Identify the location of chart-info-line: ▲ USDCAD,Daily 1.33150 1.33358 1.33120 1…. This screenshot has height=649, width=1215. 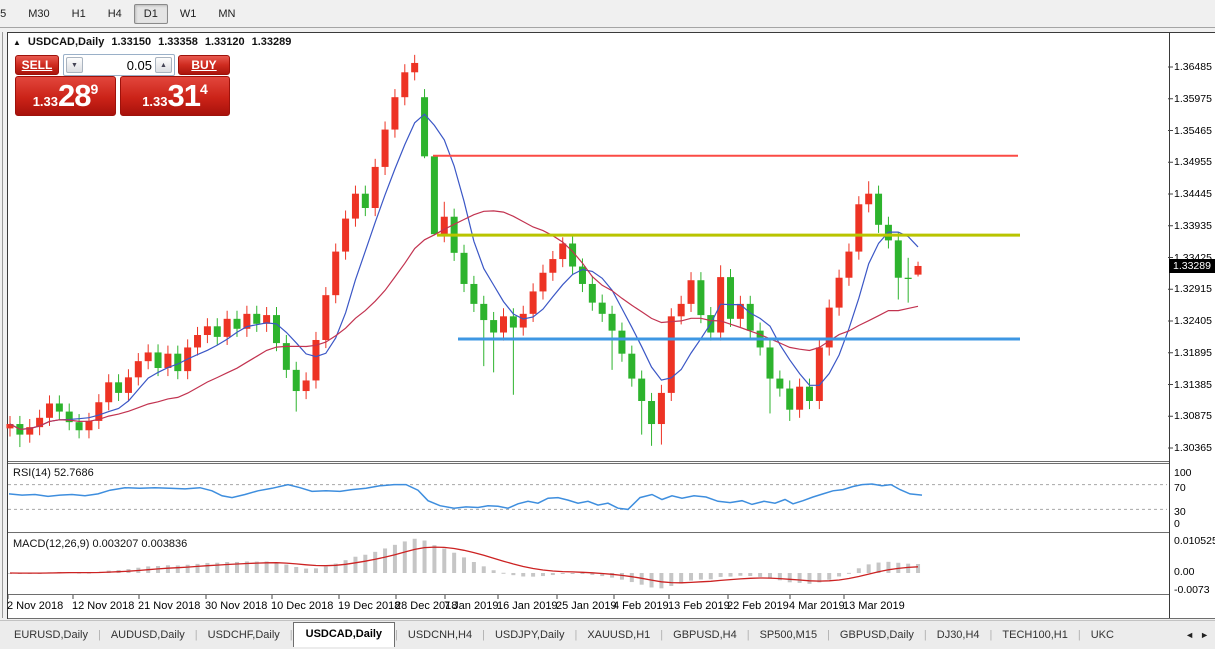
(152, 42).